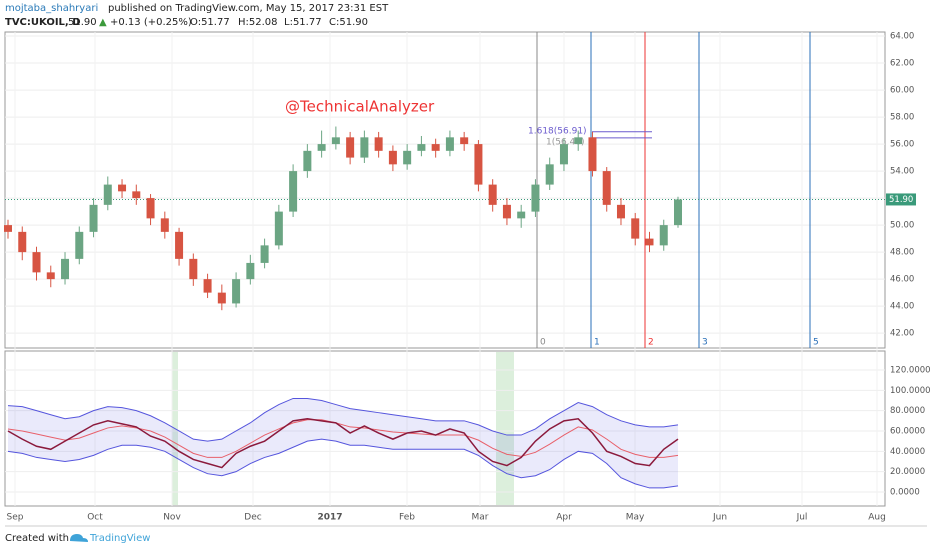  What do you see at coordinates (597, 343) in the screenshot?
I see `fib-time-label: 1` at bounding box center [597, 343].